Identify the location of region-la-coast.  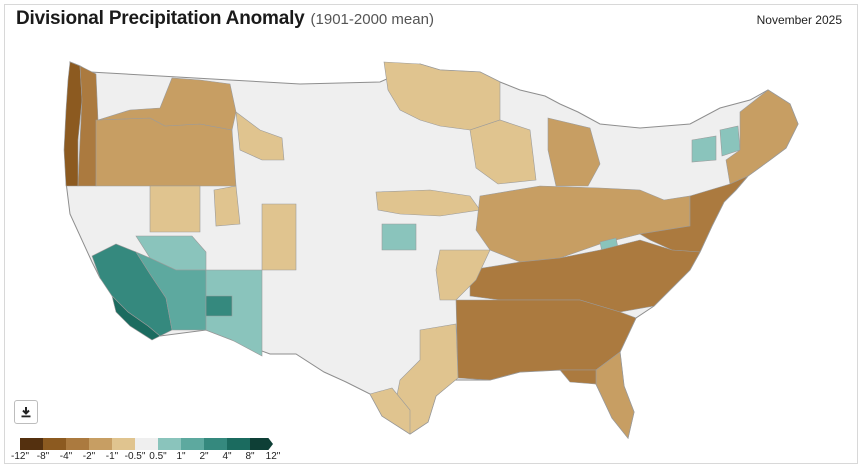
(136, 318).